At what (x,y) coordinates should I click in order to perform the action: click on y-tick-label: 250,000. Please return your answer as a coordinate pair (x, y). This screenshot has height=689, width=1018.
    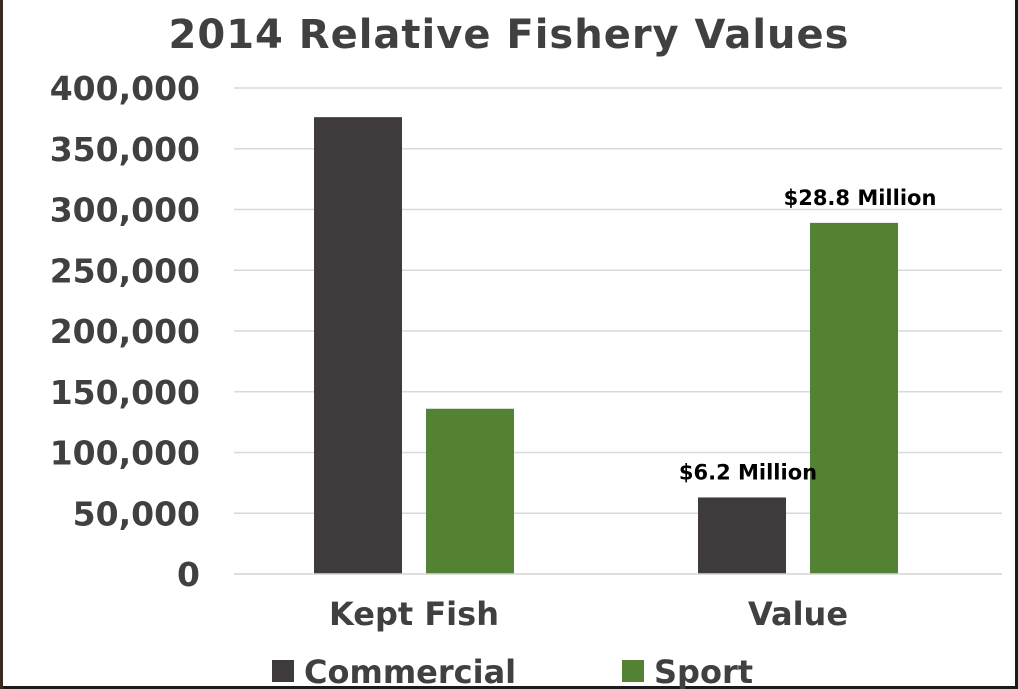
    Looking at the image, I should click on (125, 270).